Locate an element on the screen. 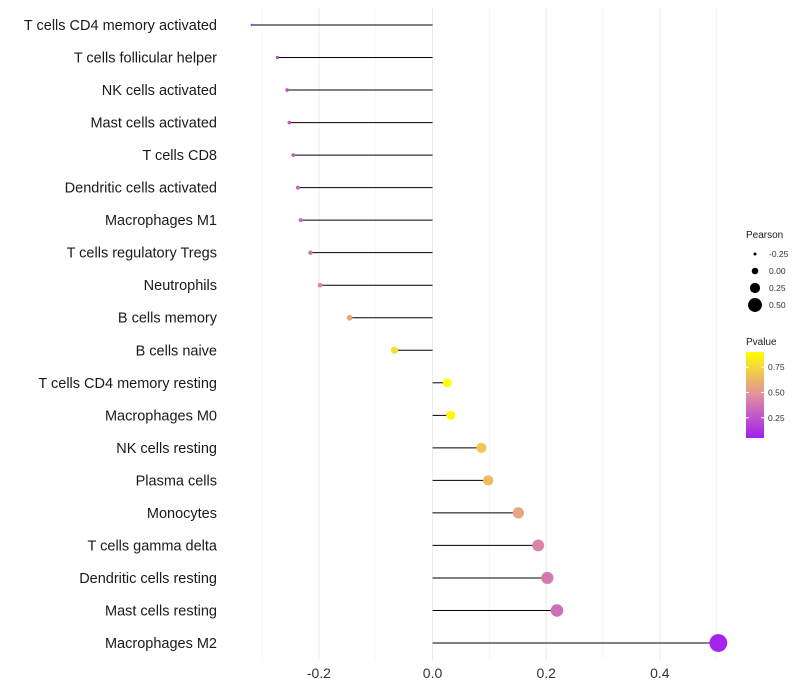 This screenshot has height=700, width=800. category-label: Mast cells activated is located at coordinates (153, 124).